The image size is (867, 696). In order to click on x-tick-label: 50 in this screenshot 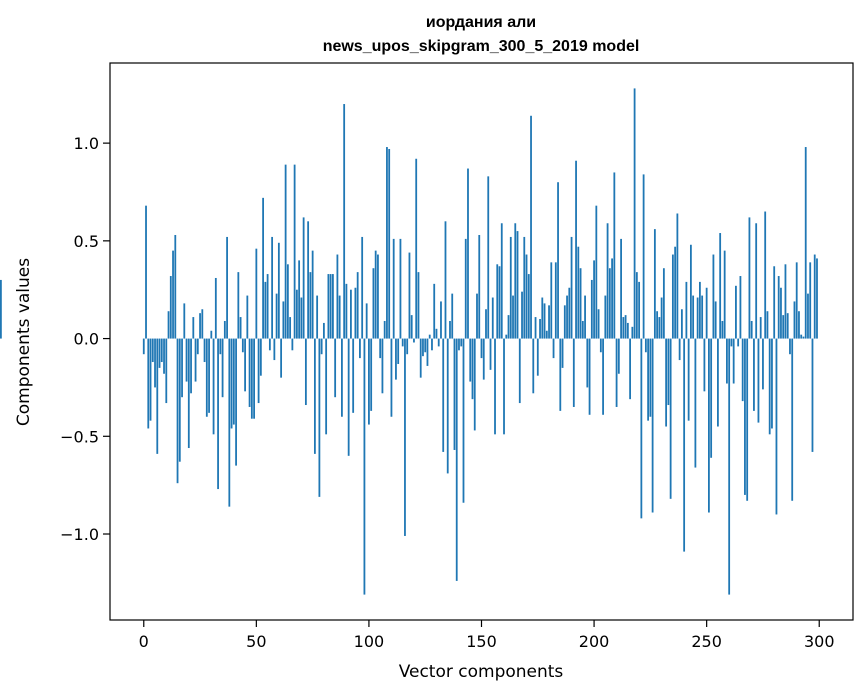, I will do `click(256, 641)`.